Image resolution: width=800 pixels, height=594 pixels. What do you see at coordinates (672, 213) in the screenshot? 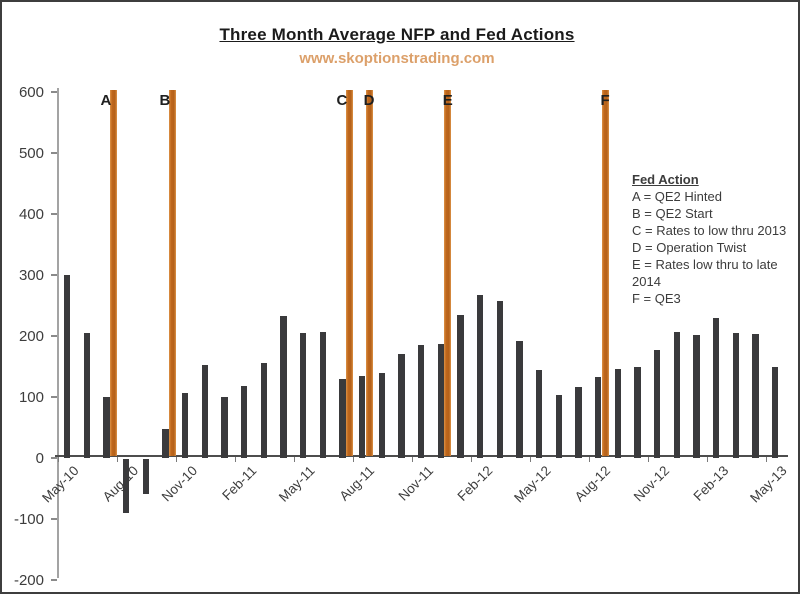
I see `legend-item: B = QE2 Start` at bounding box center [672, 213].